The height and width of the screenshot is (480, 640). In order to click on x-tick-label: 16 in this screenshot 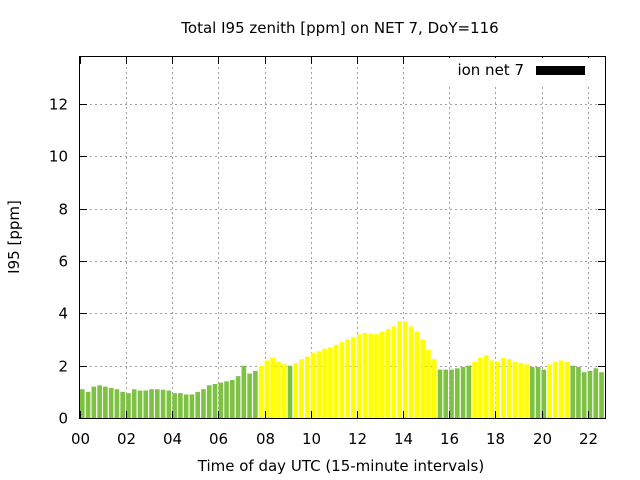, I will do `click(449, 439)`.